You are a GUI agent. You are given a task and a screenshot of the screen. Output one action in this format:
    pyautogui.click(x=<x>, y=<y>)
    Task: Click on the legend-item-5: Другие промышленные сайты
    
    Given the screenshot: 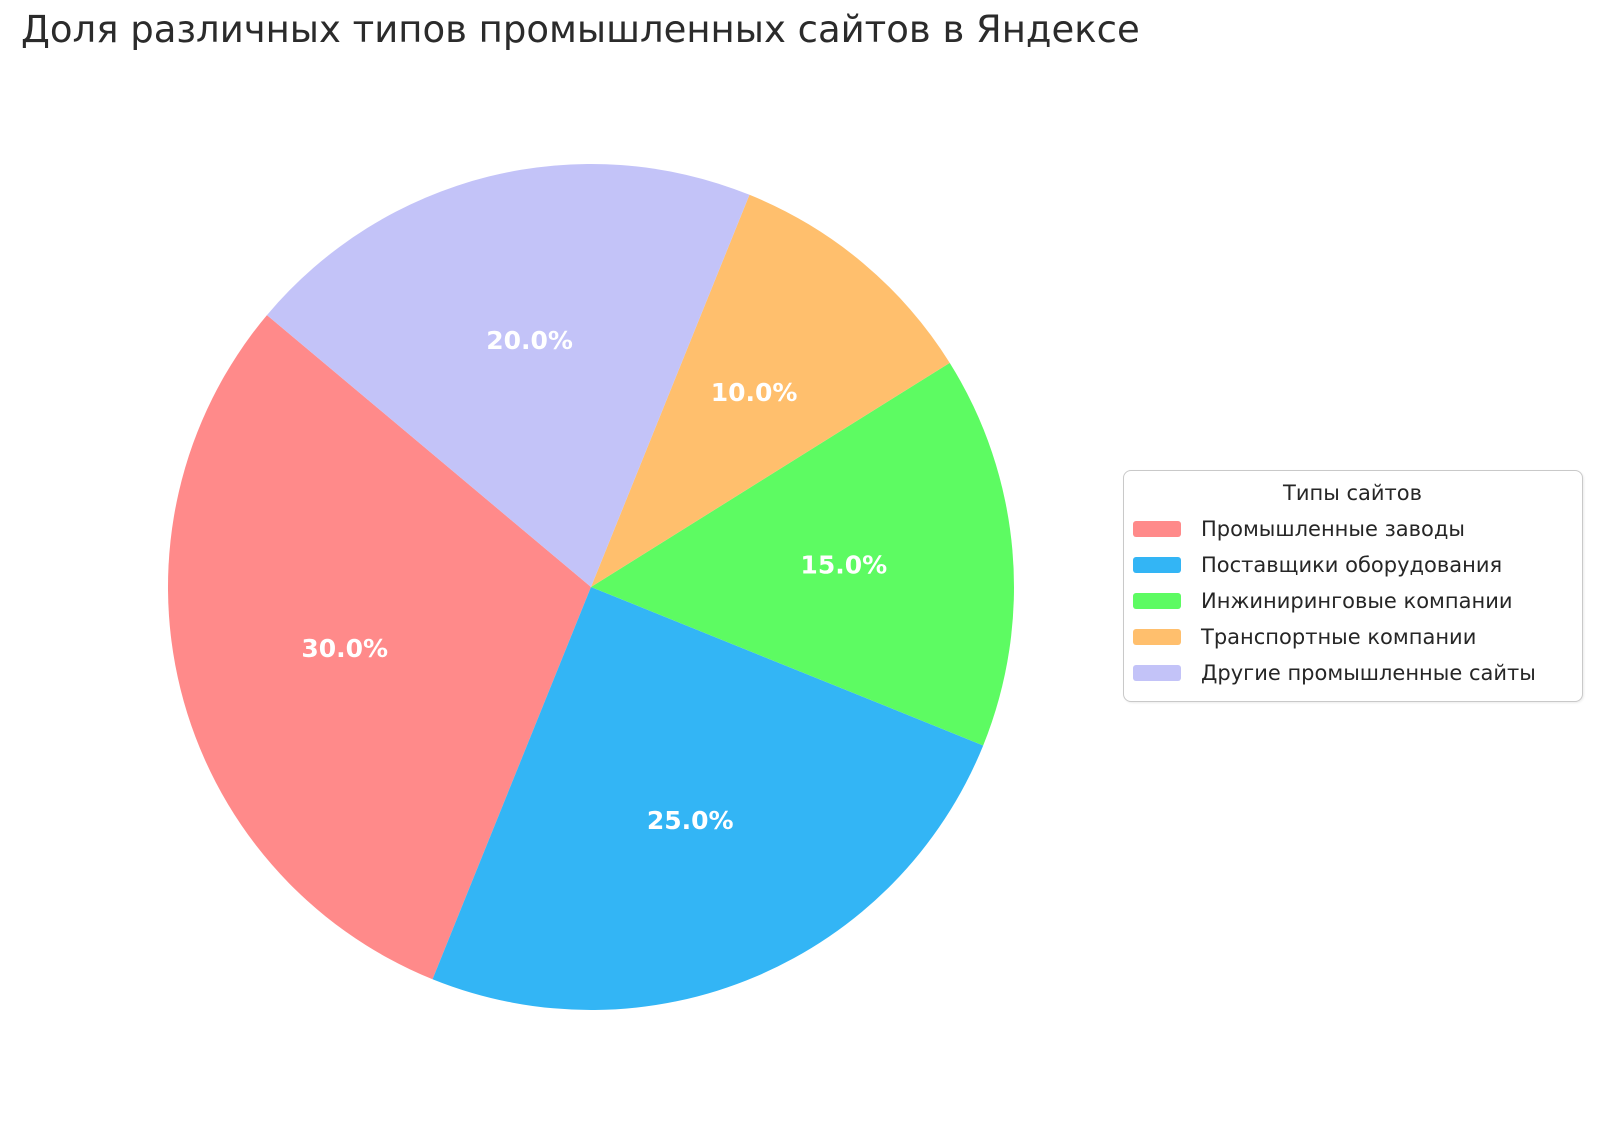 What is the action you would take?
    pyautogui.click(x=1352, y=673)
    